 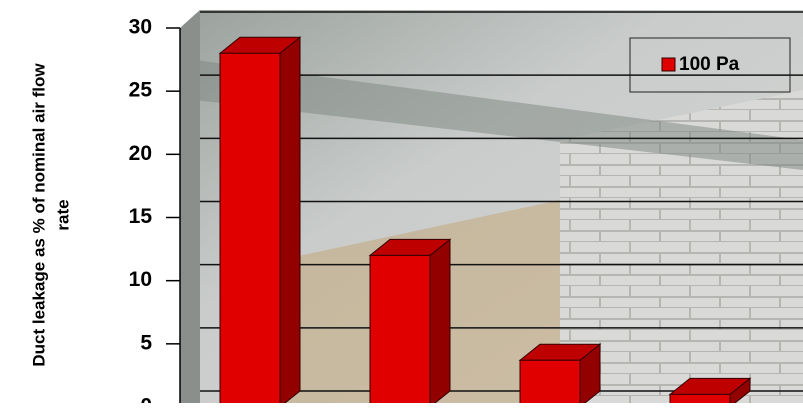 I want to click on legend-label: 100 Pa, so click(x=709, y=64).